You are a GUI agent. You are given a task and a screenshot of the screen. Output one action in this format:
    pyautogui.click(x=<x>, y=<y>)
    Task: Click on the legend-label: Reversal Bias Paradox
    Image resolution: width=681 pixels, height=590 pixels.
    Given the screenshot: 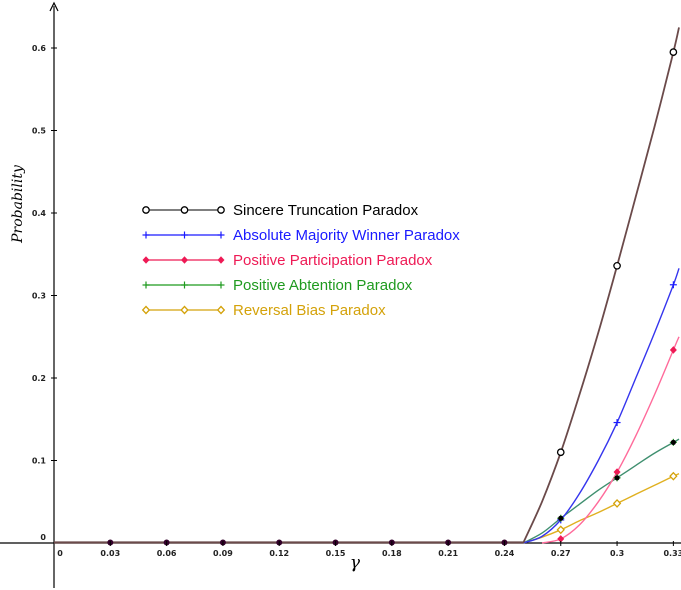 What is the action you would take?
    pyautogui.click(x=309, y=310)
    